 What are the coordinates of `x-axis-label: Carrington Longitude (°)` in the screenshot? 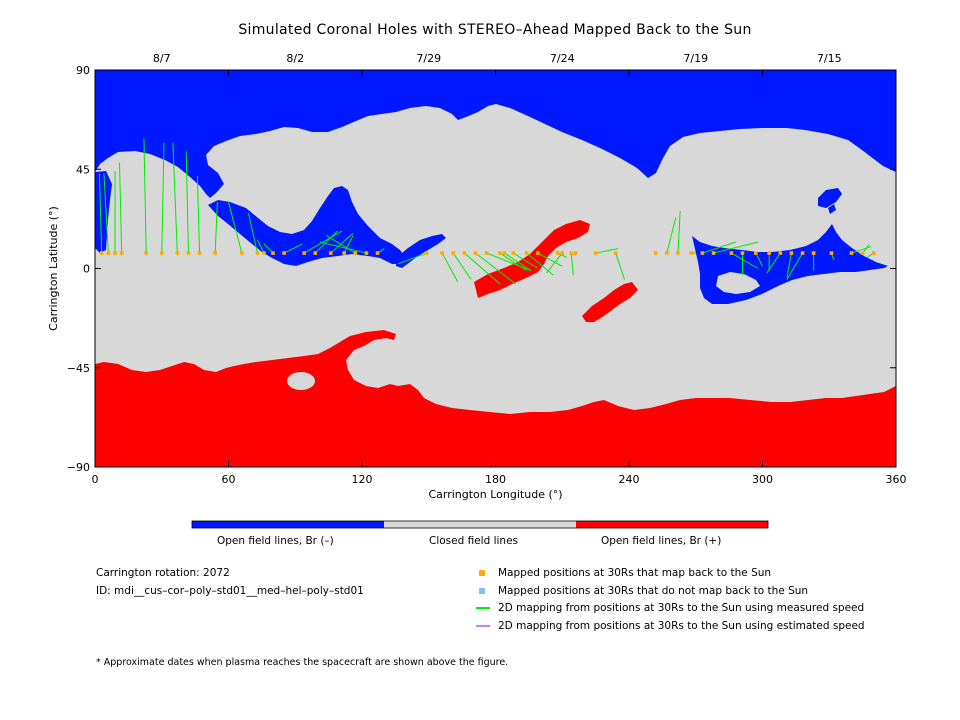 It's located at (495, 494).